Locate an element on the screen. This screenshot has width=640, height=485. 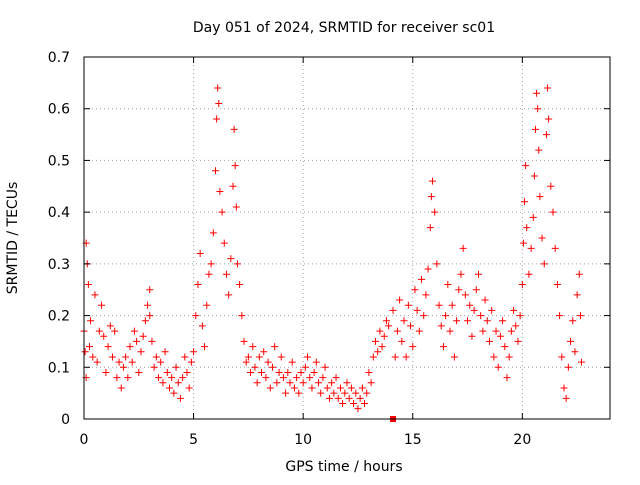
y-tick-label: 0.6 is located at coordinates (59, 110).